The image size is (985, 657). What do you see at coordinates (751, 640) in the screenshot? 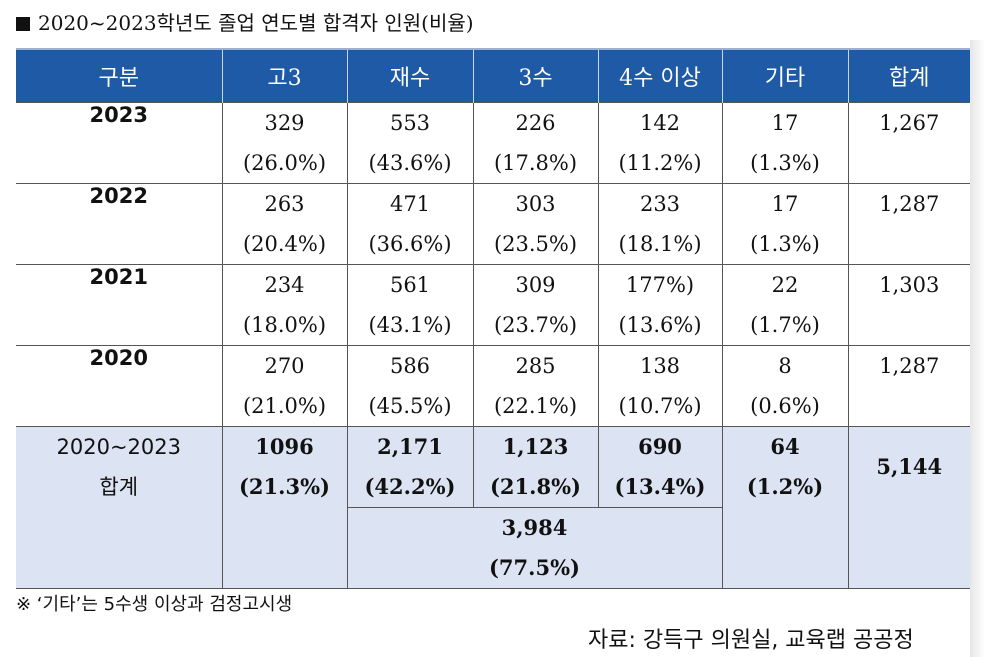
I see `source-credit: 자료: 강득구 의원실, 교육랩 공공정` at bounding box center [751, 640].